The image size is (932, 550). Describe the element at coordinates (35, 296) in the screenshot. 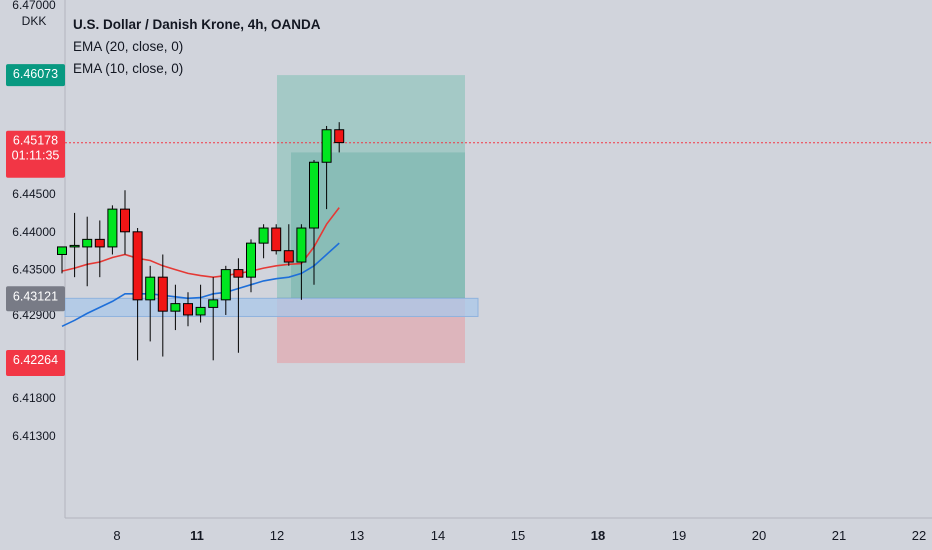

I see `entry-badge-text: 6.43121` at that location.